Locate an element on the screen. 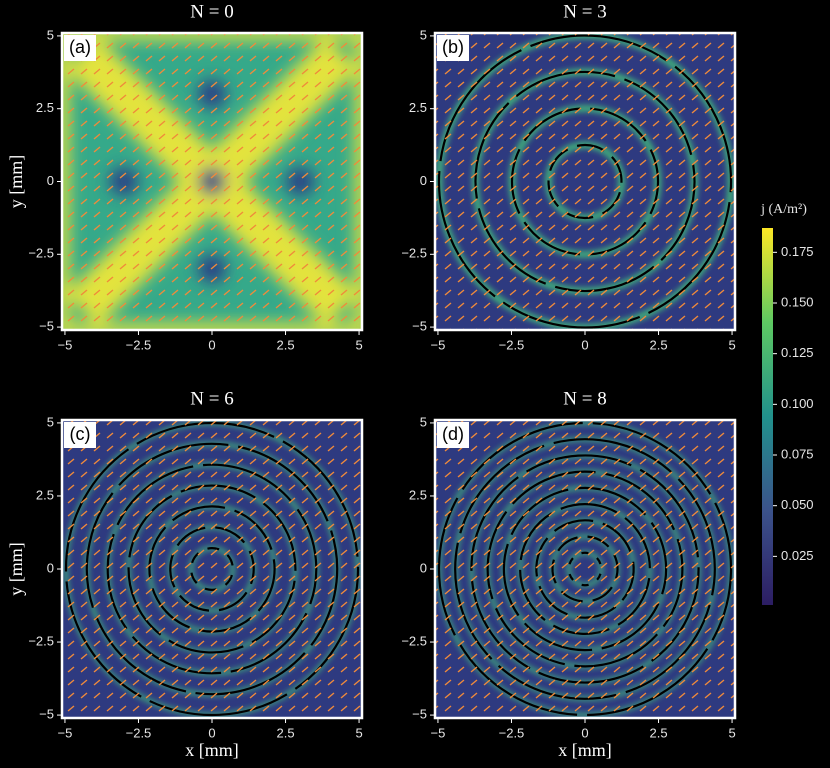  colorbar-tick-label: 0.150 is located at coordinates (797, 301).